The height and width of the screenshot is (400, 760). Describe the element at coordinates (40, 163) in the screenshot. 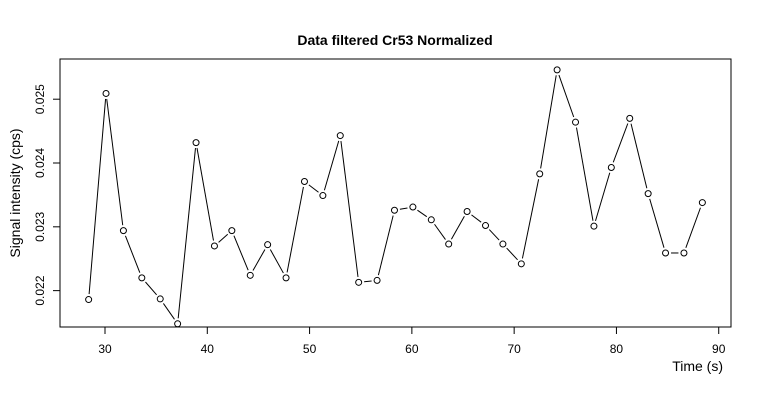

I see `y-tick-label-0.024: 0.024` at that location.